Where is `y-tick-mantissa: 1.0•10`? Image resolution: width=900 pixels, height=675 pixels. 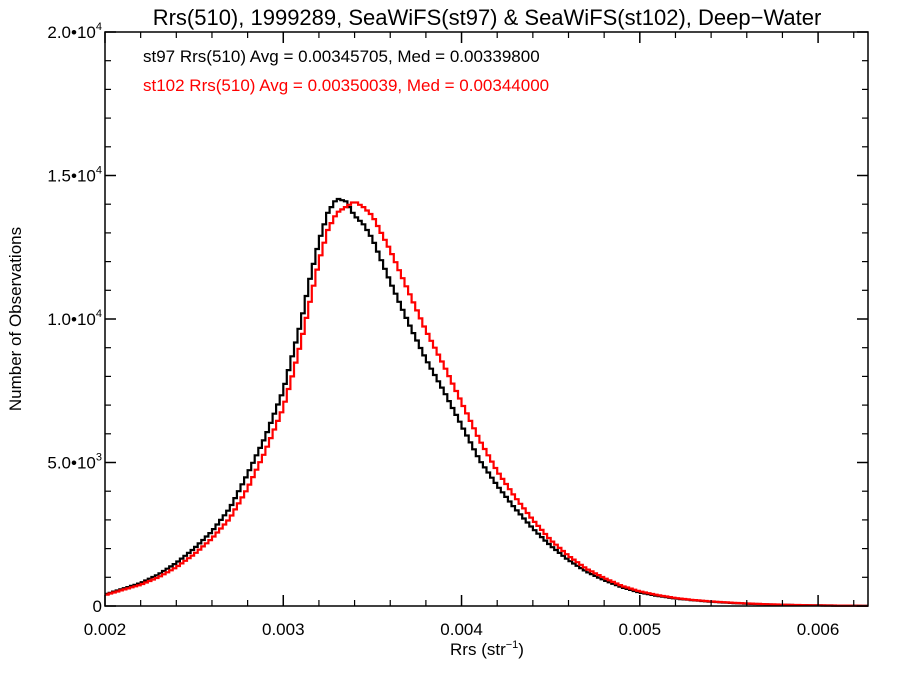
y-tick-mantissa: 1.0•10 is located at coordinates (71, 319).